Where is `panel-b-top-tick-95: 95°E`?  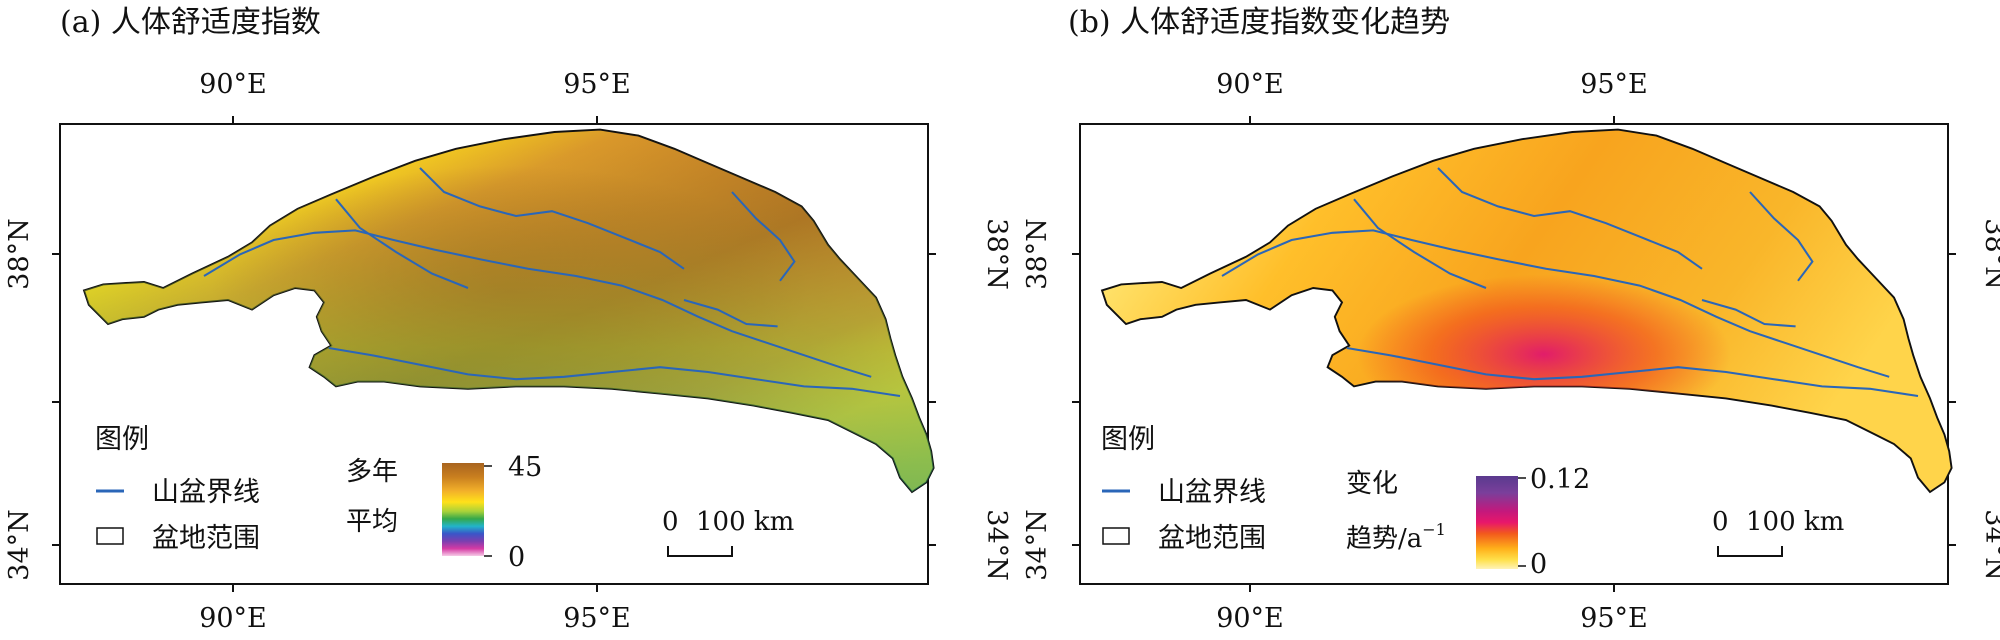
panel-b-top-tick-95: 95°E is located at coordinates (1614, 84).